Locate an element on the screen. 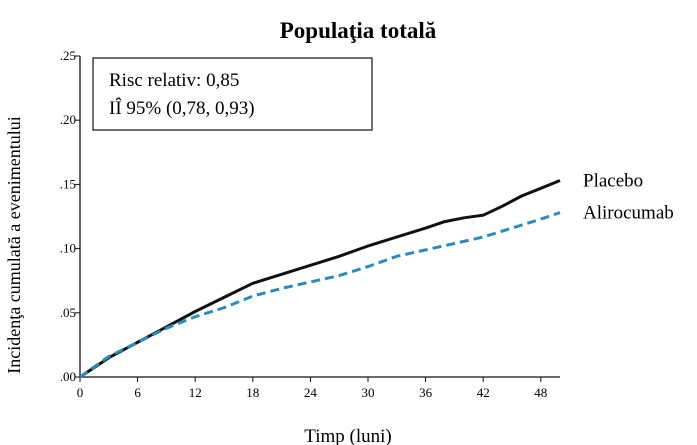 The width and height of the screenshot is (697, 445). x-tick-label: 0 is located at coordinates (80, 392).